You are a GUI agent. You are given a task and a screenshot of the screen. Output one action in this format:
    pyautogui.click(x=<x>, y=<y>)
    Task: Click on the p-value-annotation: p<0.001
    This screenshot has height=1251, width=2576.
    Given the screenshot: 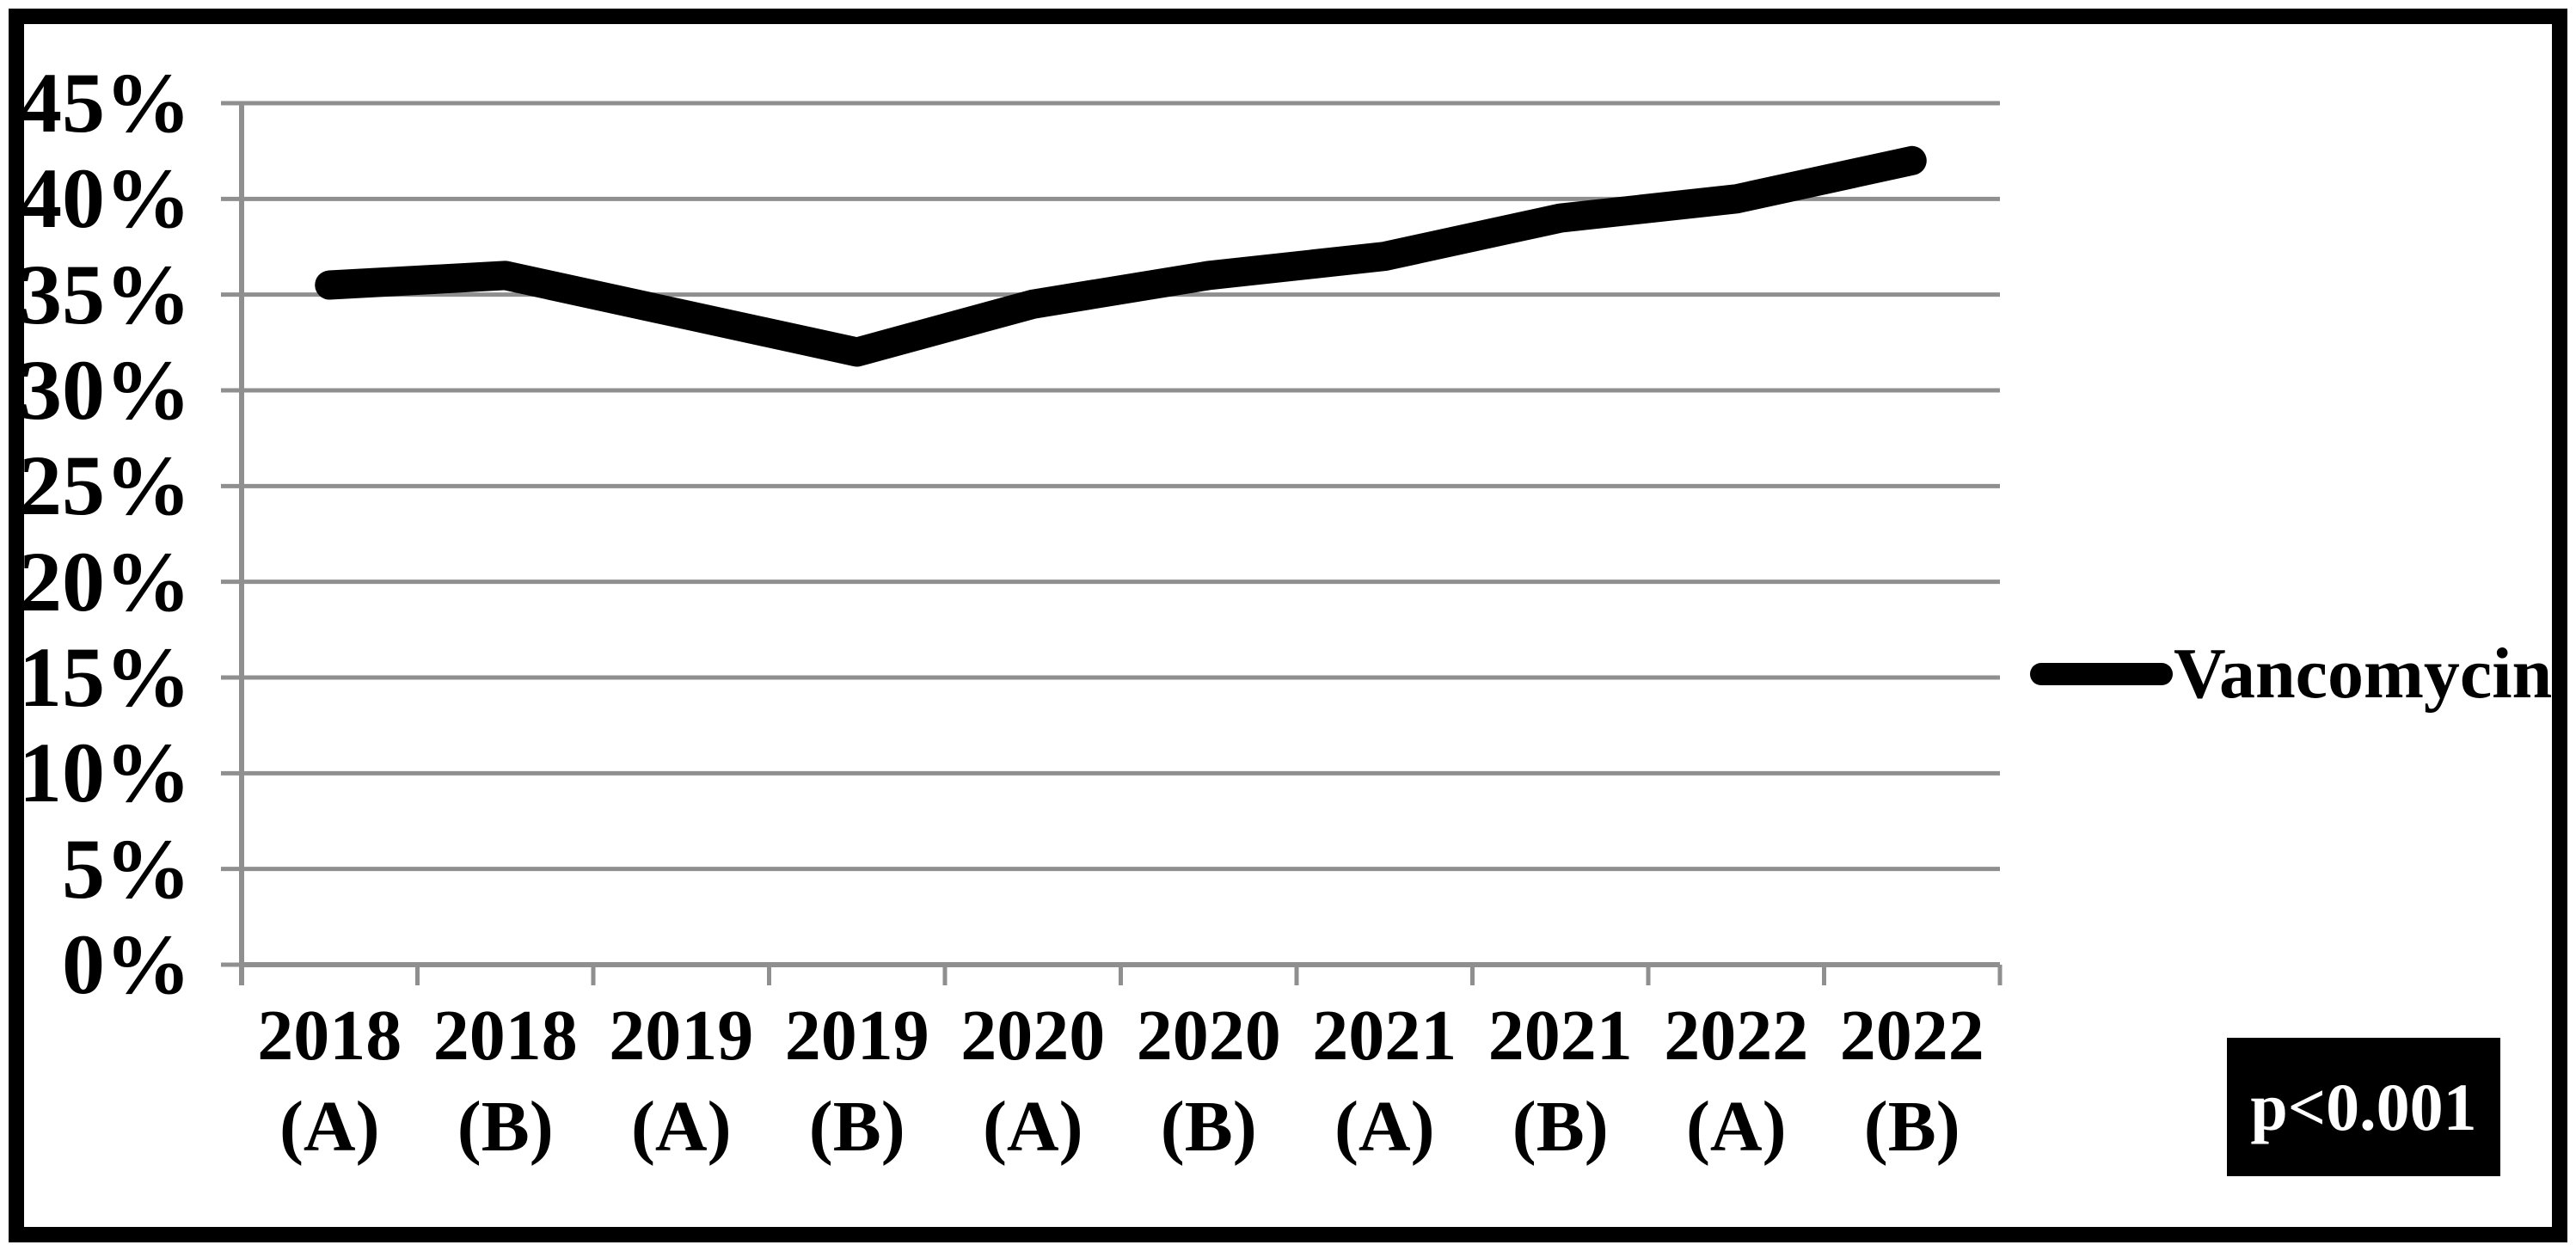 What is the action you would take?
    pyautogui.click(x=2363, y=1107)
    